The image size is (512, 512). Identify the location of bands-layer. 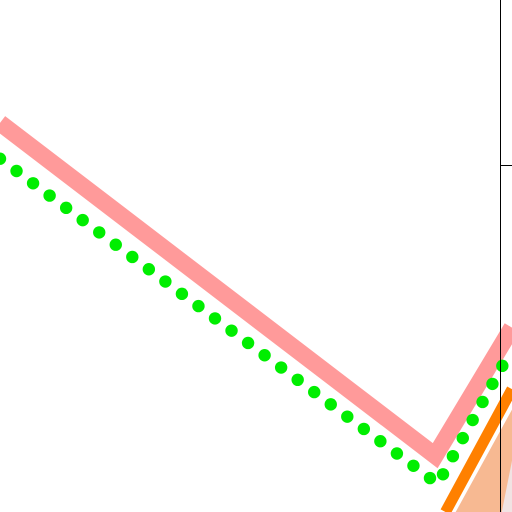
(483, 460).